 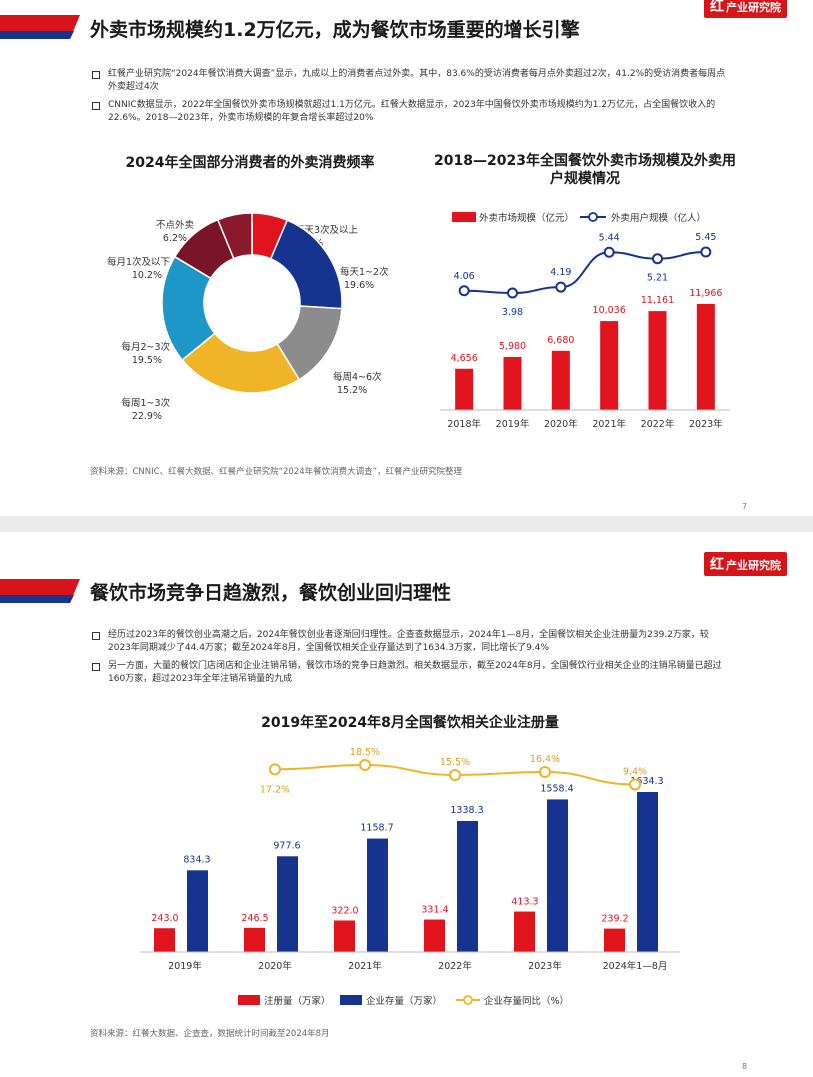 What do you see at coordinates (434, 910) in the screenshot?
I see `registration-value-label: 331.4` at bounding box center [434, 910].